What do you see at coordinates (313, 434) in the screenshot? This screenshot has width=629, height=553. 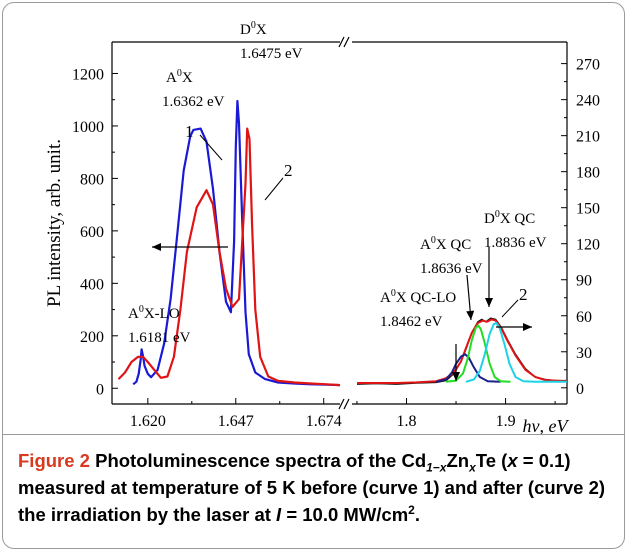 I see `caption-divider` at bounding box center [313, 434].